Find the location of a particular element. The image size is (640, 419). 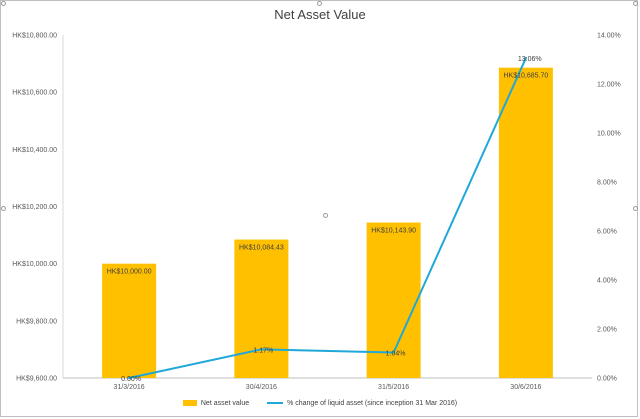

y-right-tick-label: 4.00% is located at coordinates (607, 281).